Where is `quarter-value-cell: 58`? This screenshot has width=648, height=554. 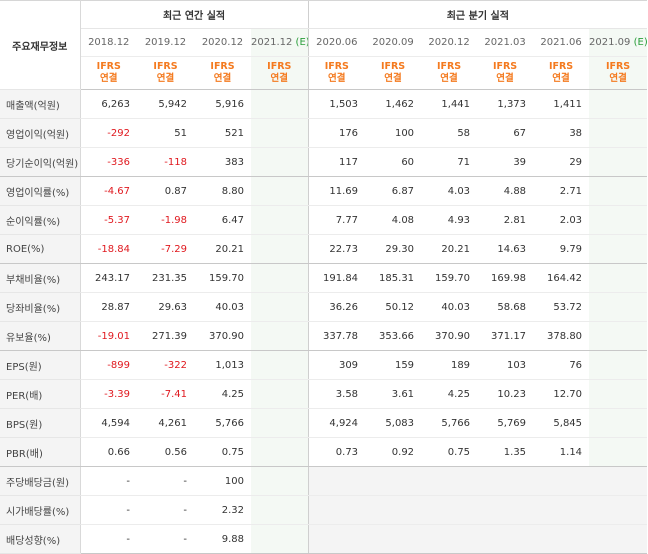 quarter-value-cell: 58 is located at coordinates (449, 133).